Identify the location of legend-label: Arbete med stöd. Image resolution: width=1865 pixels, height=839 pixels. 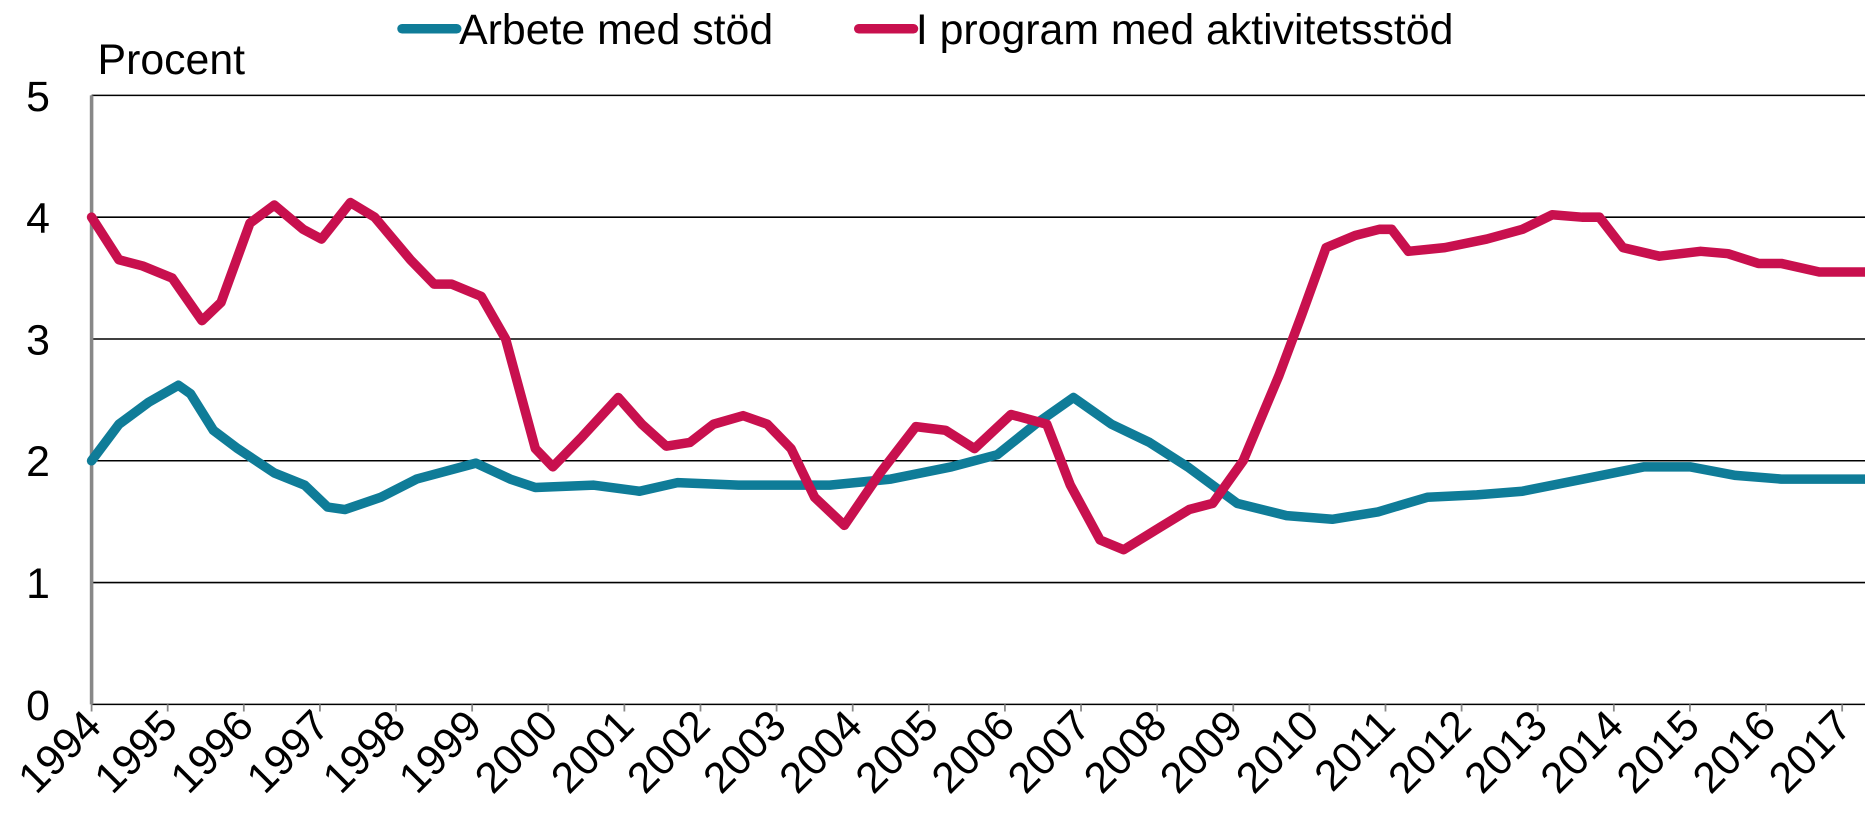
(616, 30).